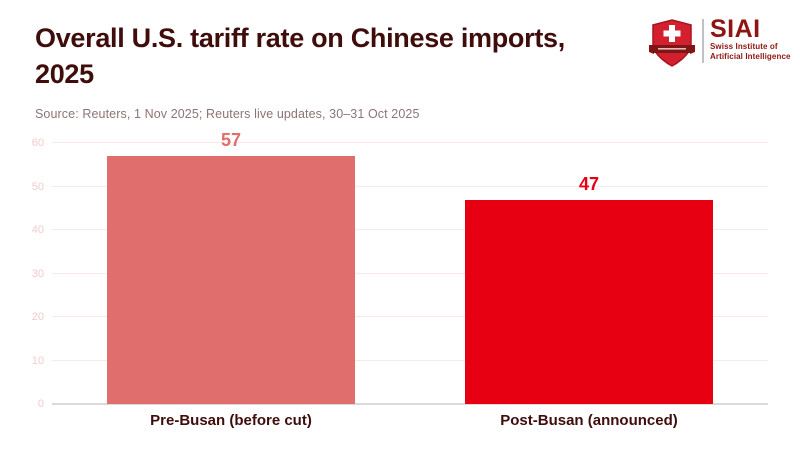  I want to click on y-axis-tick-label: 20, so click(37, 317).